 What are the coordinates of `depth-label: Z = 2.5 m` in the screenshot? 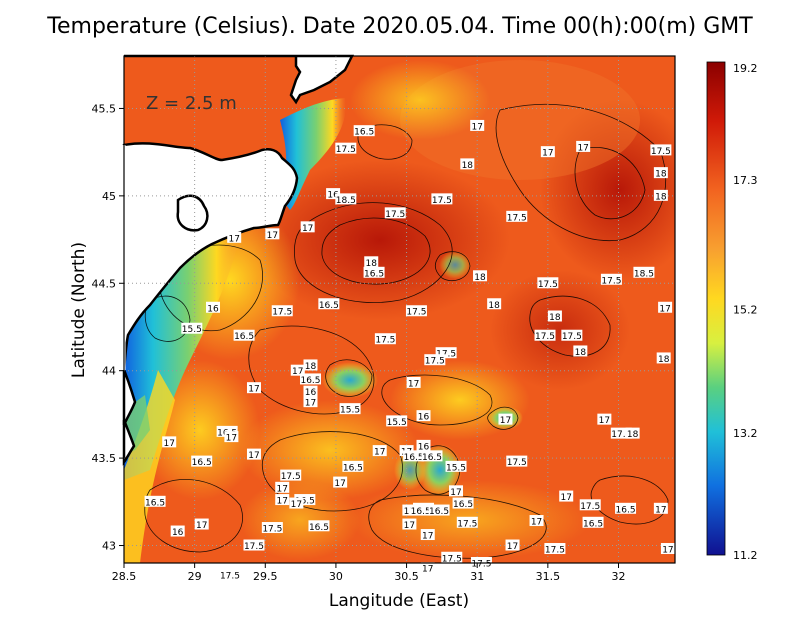 It's located at (191, 103).